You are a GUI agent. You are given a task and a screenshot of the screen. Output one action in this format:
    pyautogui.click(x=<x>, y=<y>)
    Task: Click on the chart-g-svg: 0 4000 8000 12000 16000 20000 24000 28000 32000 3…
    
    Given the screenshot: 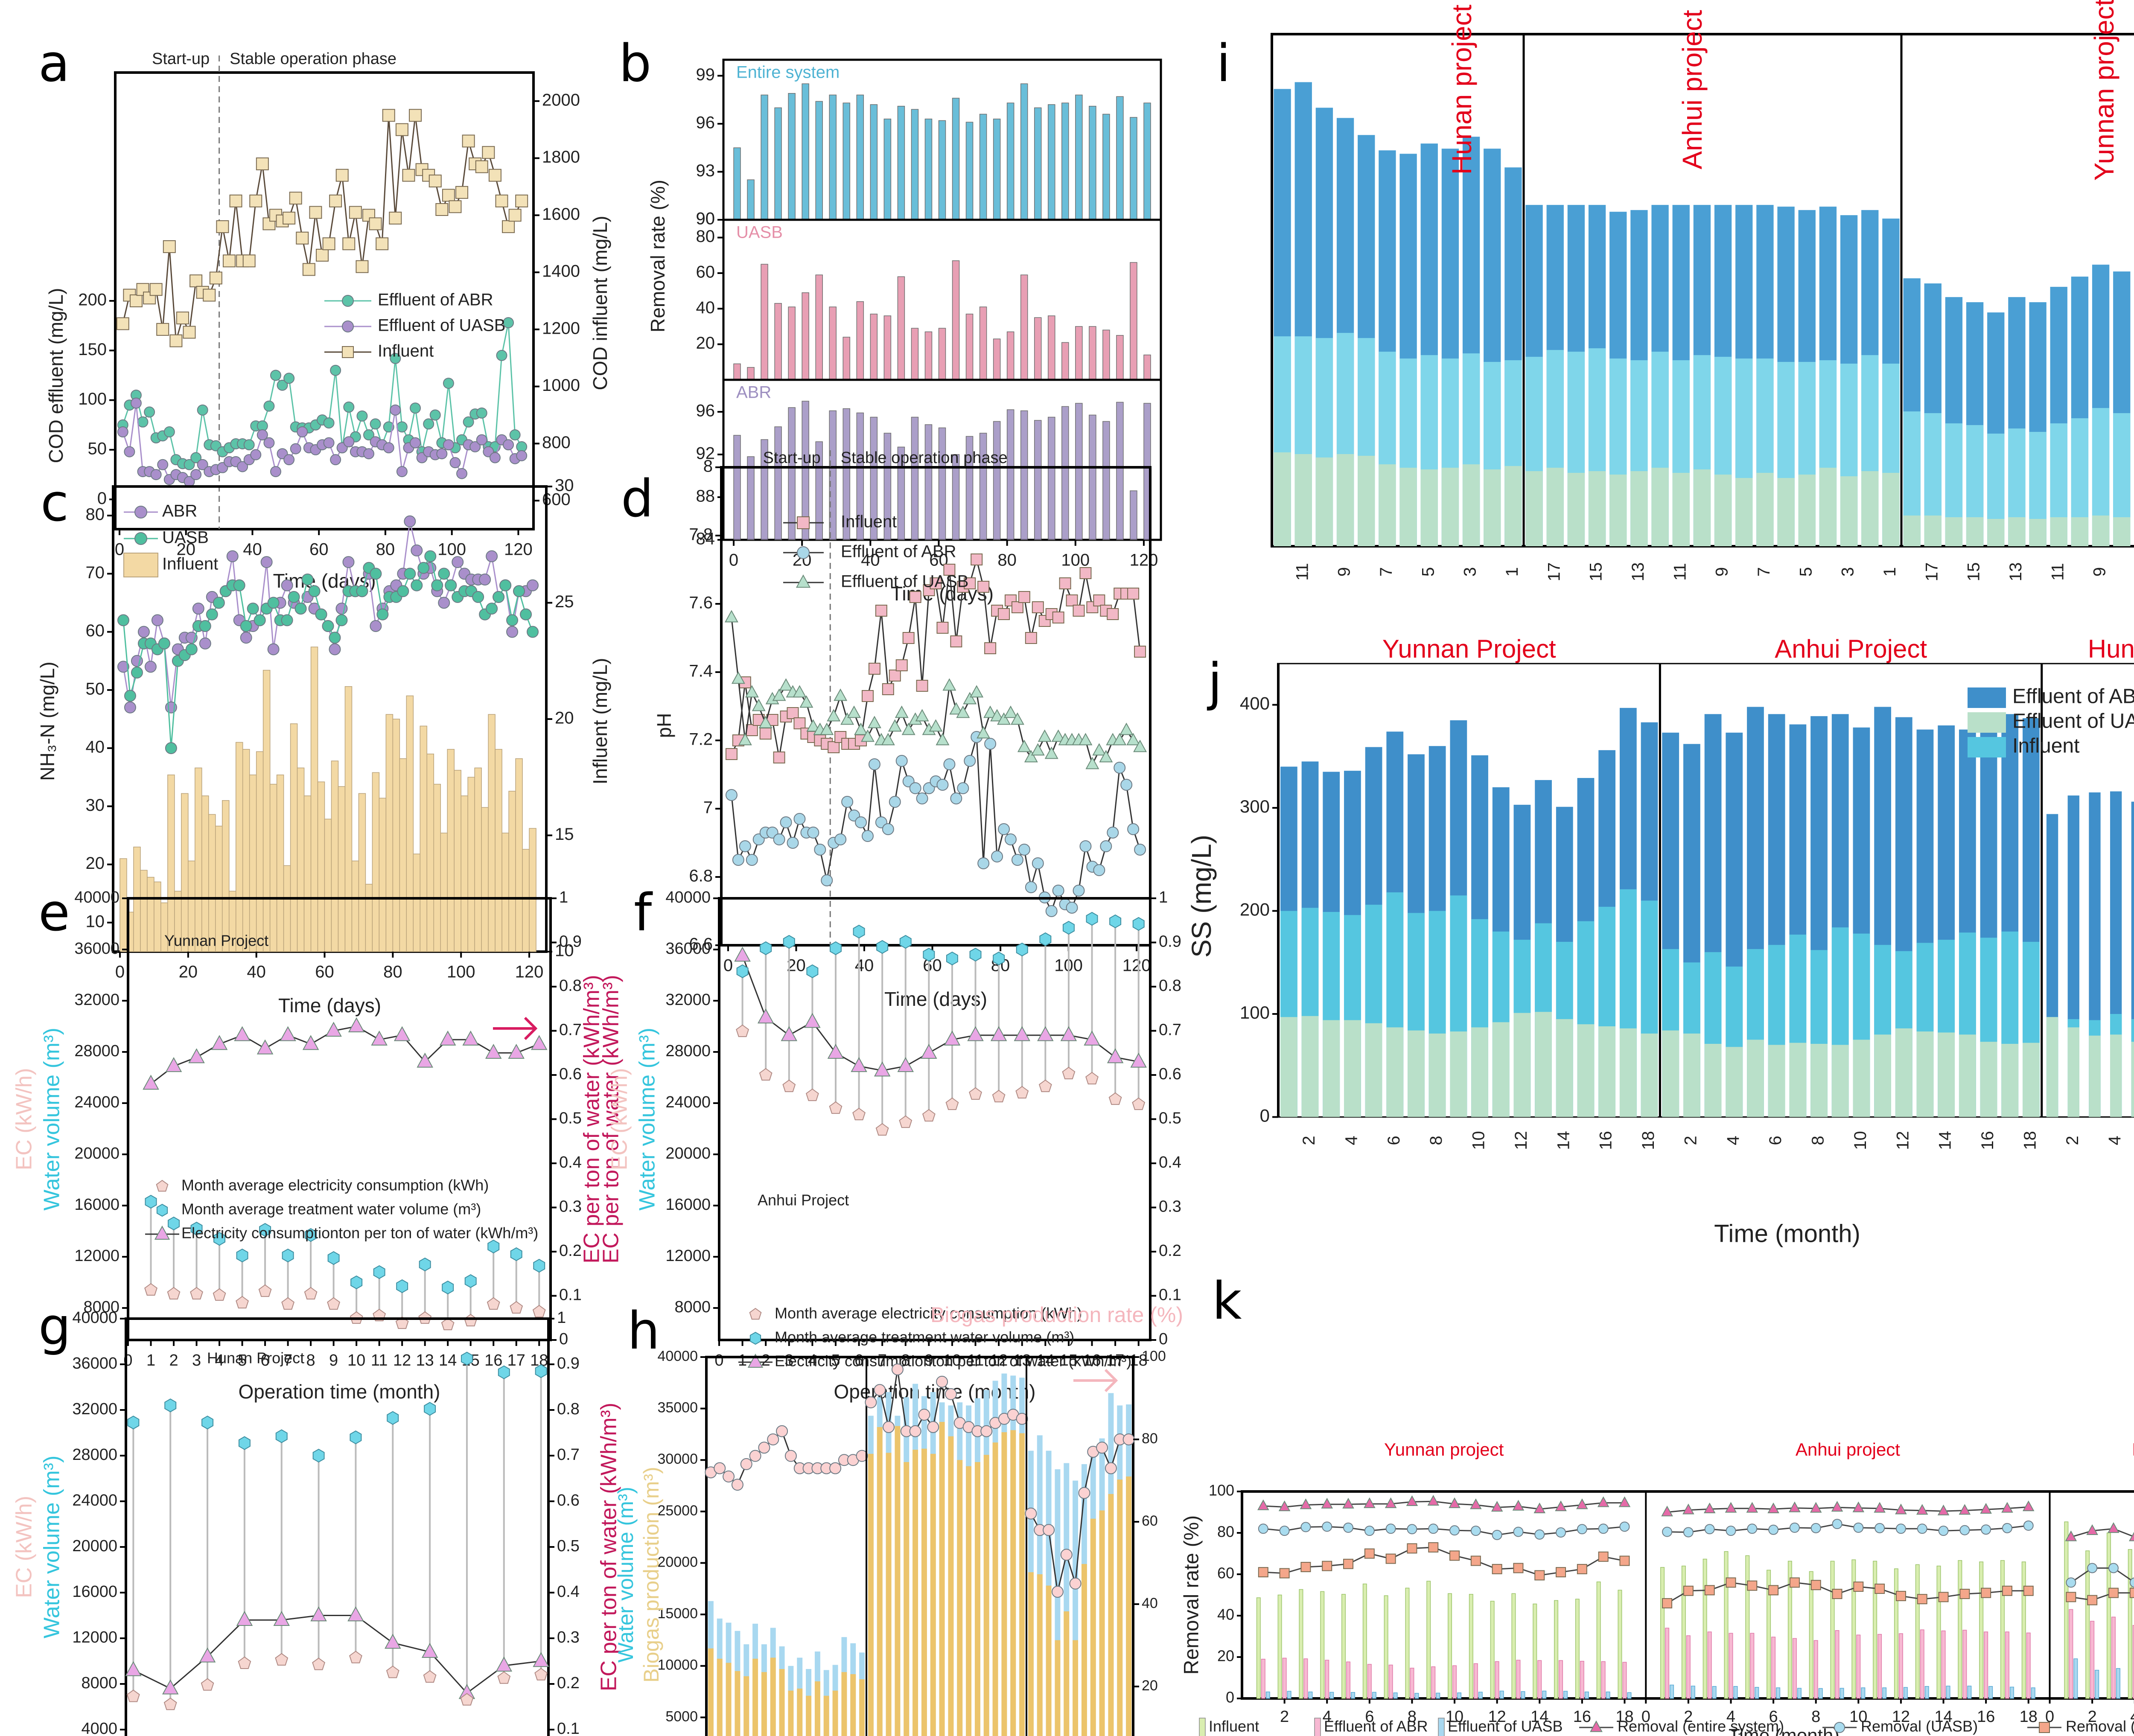 What is the action you would take?
    pyautogui.click(x=317, y=1522)
    